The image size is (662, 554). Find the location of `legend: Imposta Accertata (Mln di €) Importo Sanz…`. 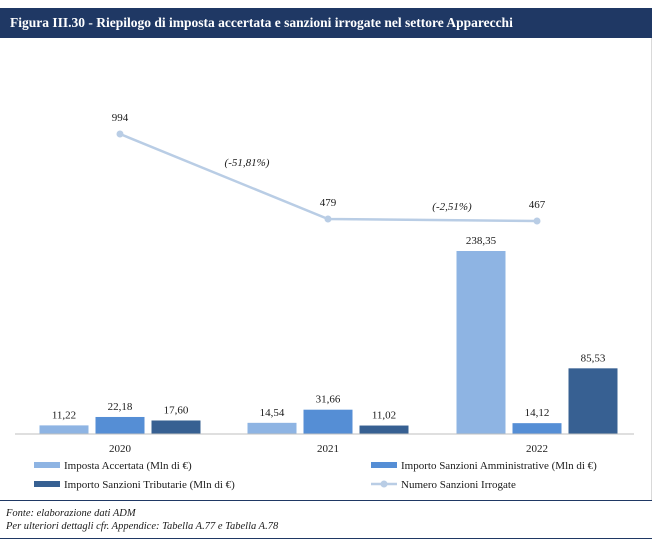

legend: Imposta Accertata (Mln di €) Importo Sanz… is located at coordinates (315, 475).